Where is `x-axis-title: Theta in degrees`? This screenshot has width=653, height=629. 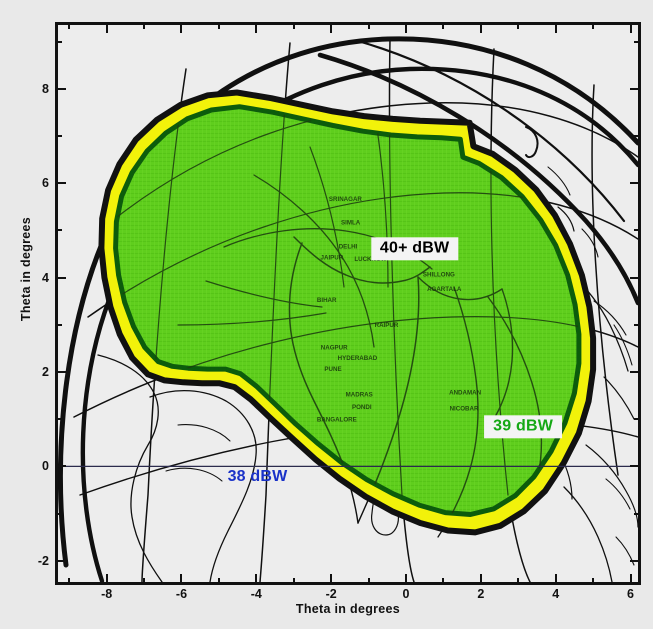 x-axis-title: Theta in degrees is located at coordinates (348, 609).